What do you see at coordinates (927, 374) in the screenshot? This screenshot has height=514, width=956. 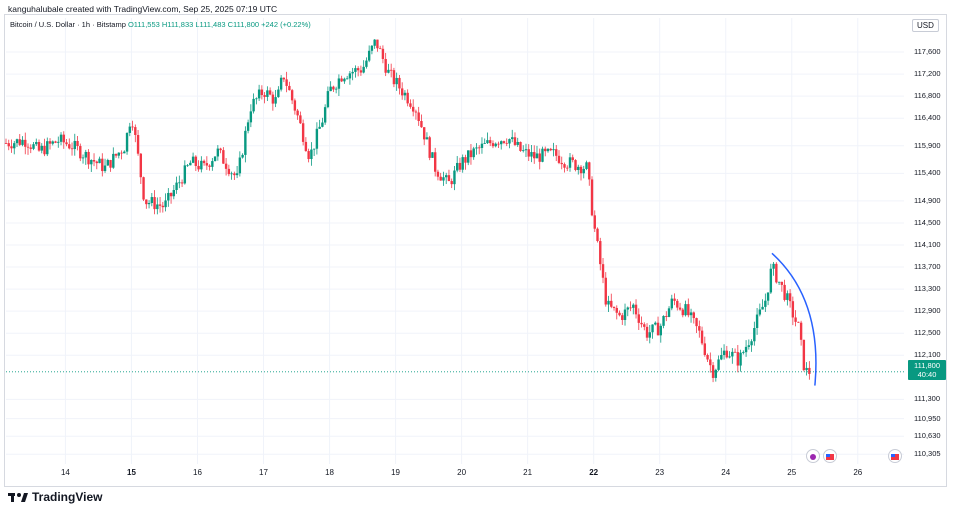 I see `bar-countdown: 40:40` at bounding box center [927, 374].